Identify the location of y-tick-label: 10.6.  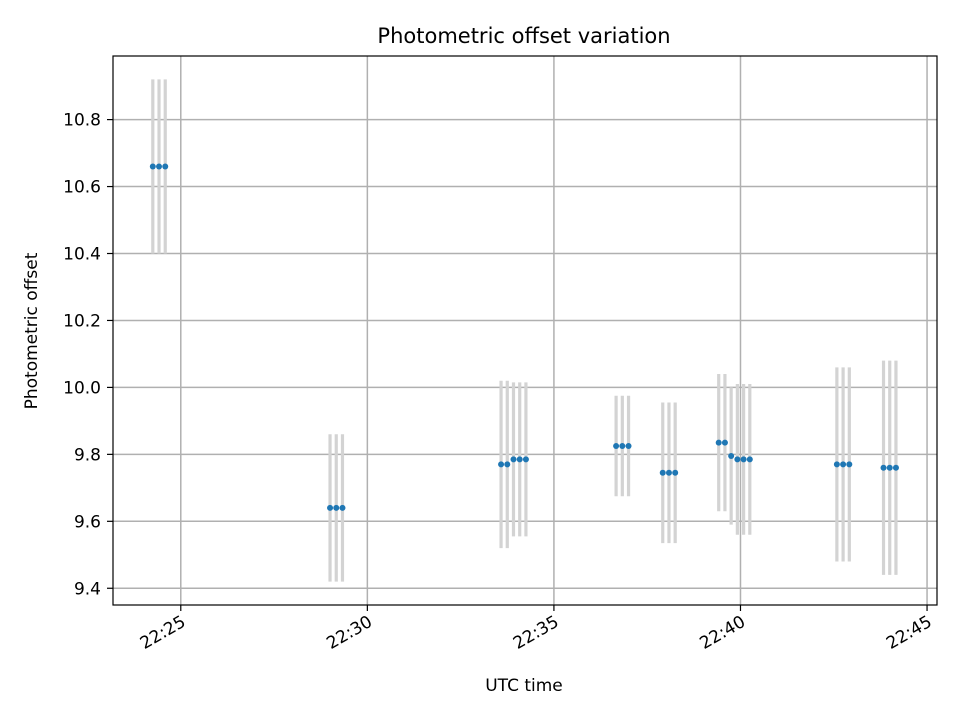
(82, 188).